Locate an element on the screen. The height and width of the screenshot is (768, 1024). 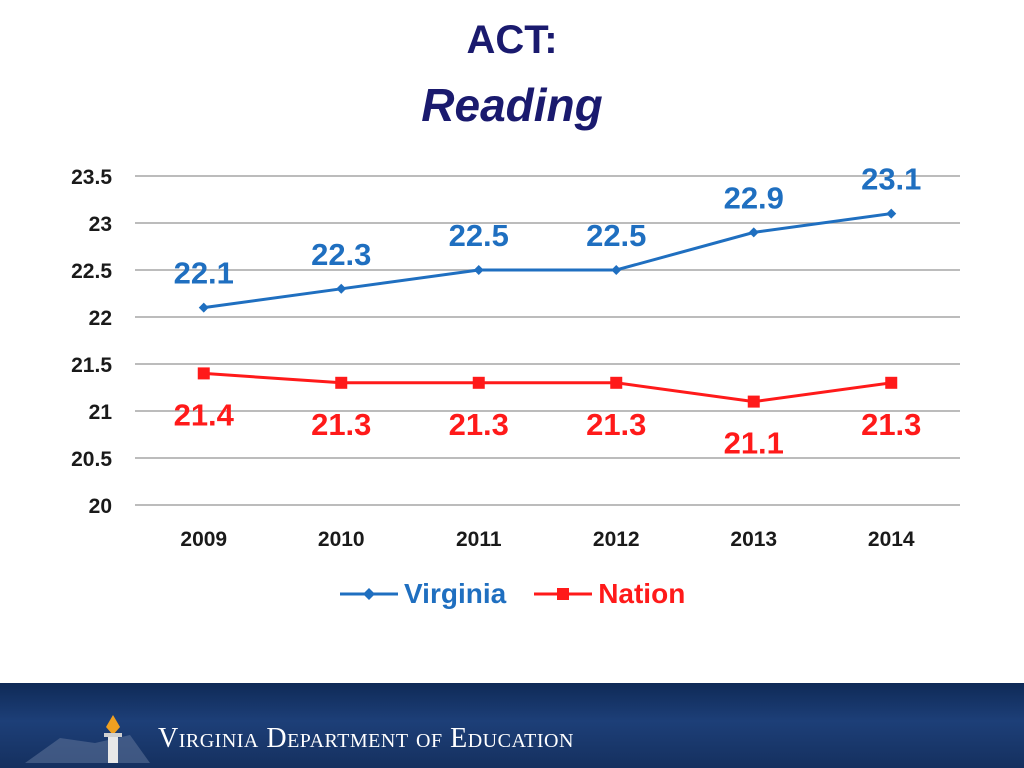
chart-legend: Virginia Nation is located at coordinates (512, 594).